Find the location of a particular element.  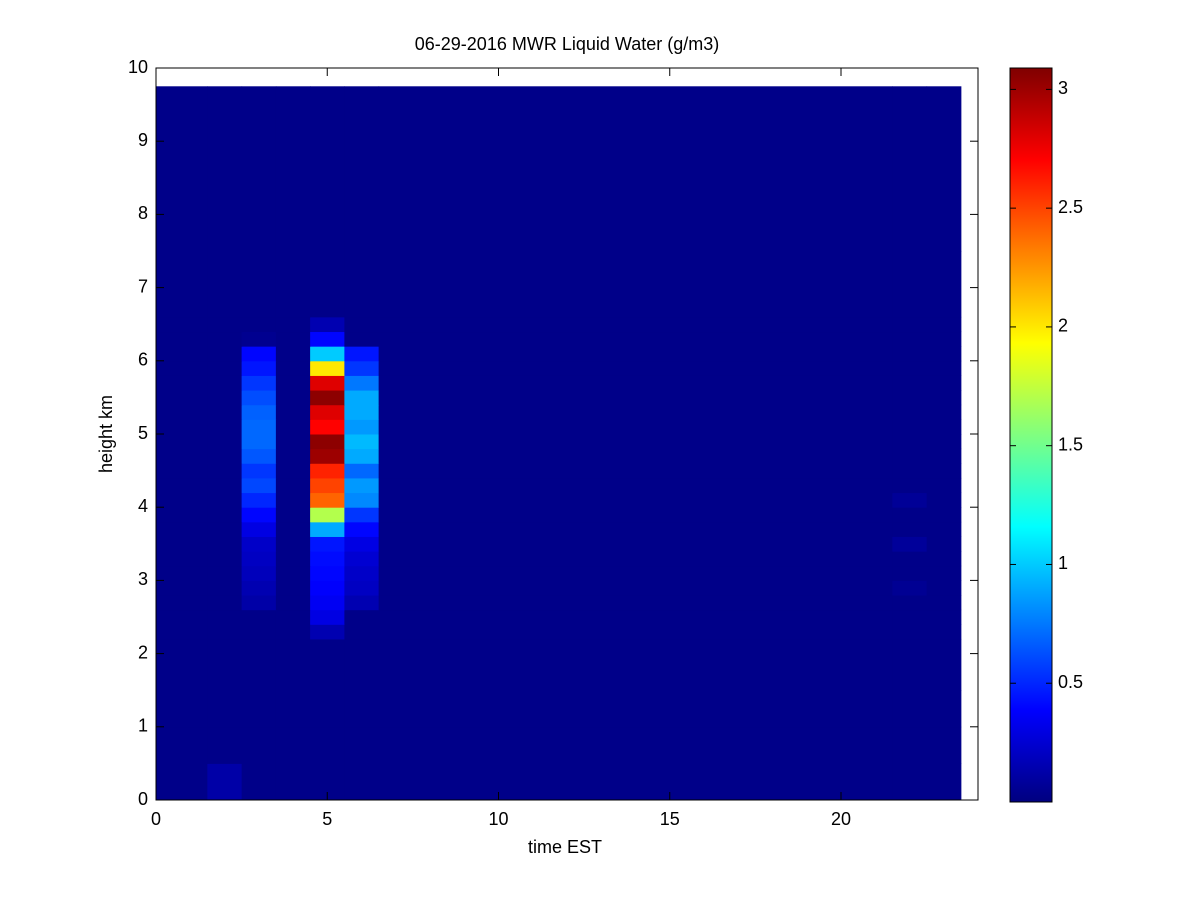

x-tick-label: 5 is located at coordinates (327, 819).